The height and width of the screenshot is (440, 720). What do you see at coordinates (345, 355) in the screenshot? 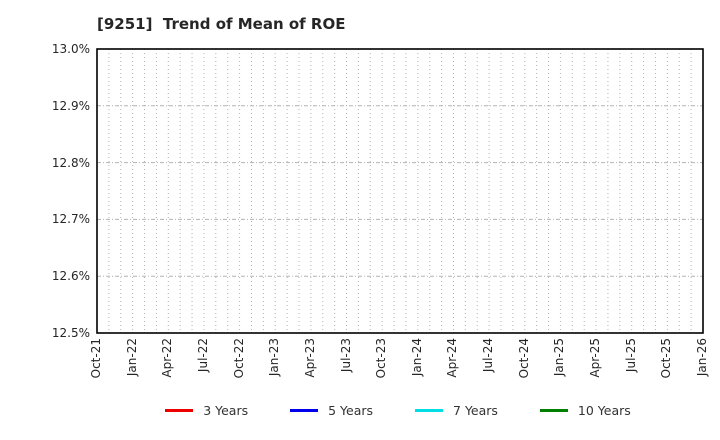
I see `x-tick-label: Jul-23` at bounding box center [345, 355].